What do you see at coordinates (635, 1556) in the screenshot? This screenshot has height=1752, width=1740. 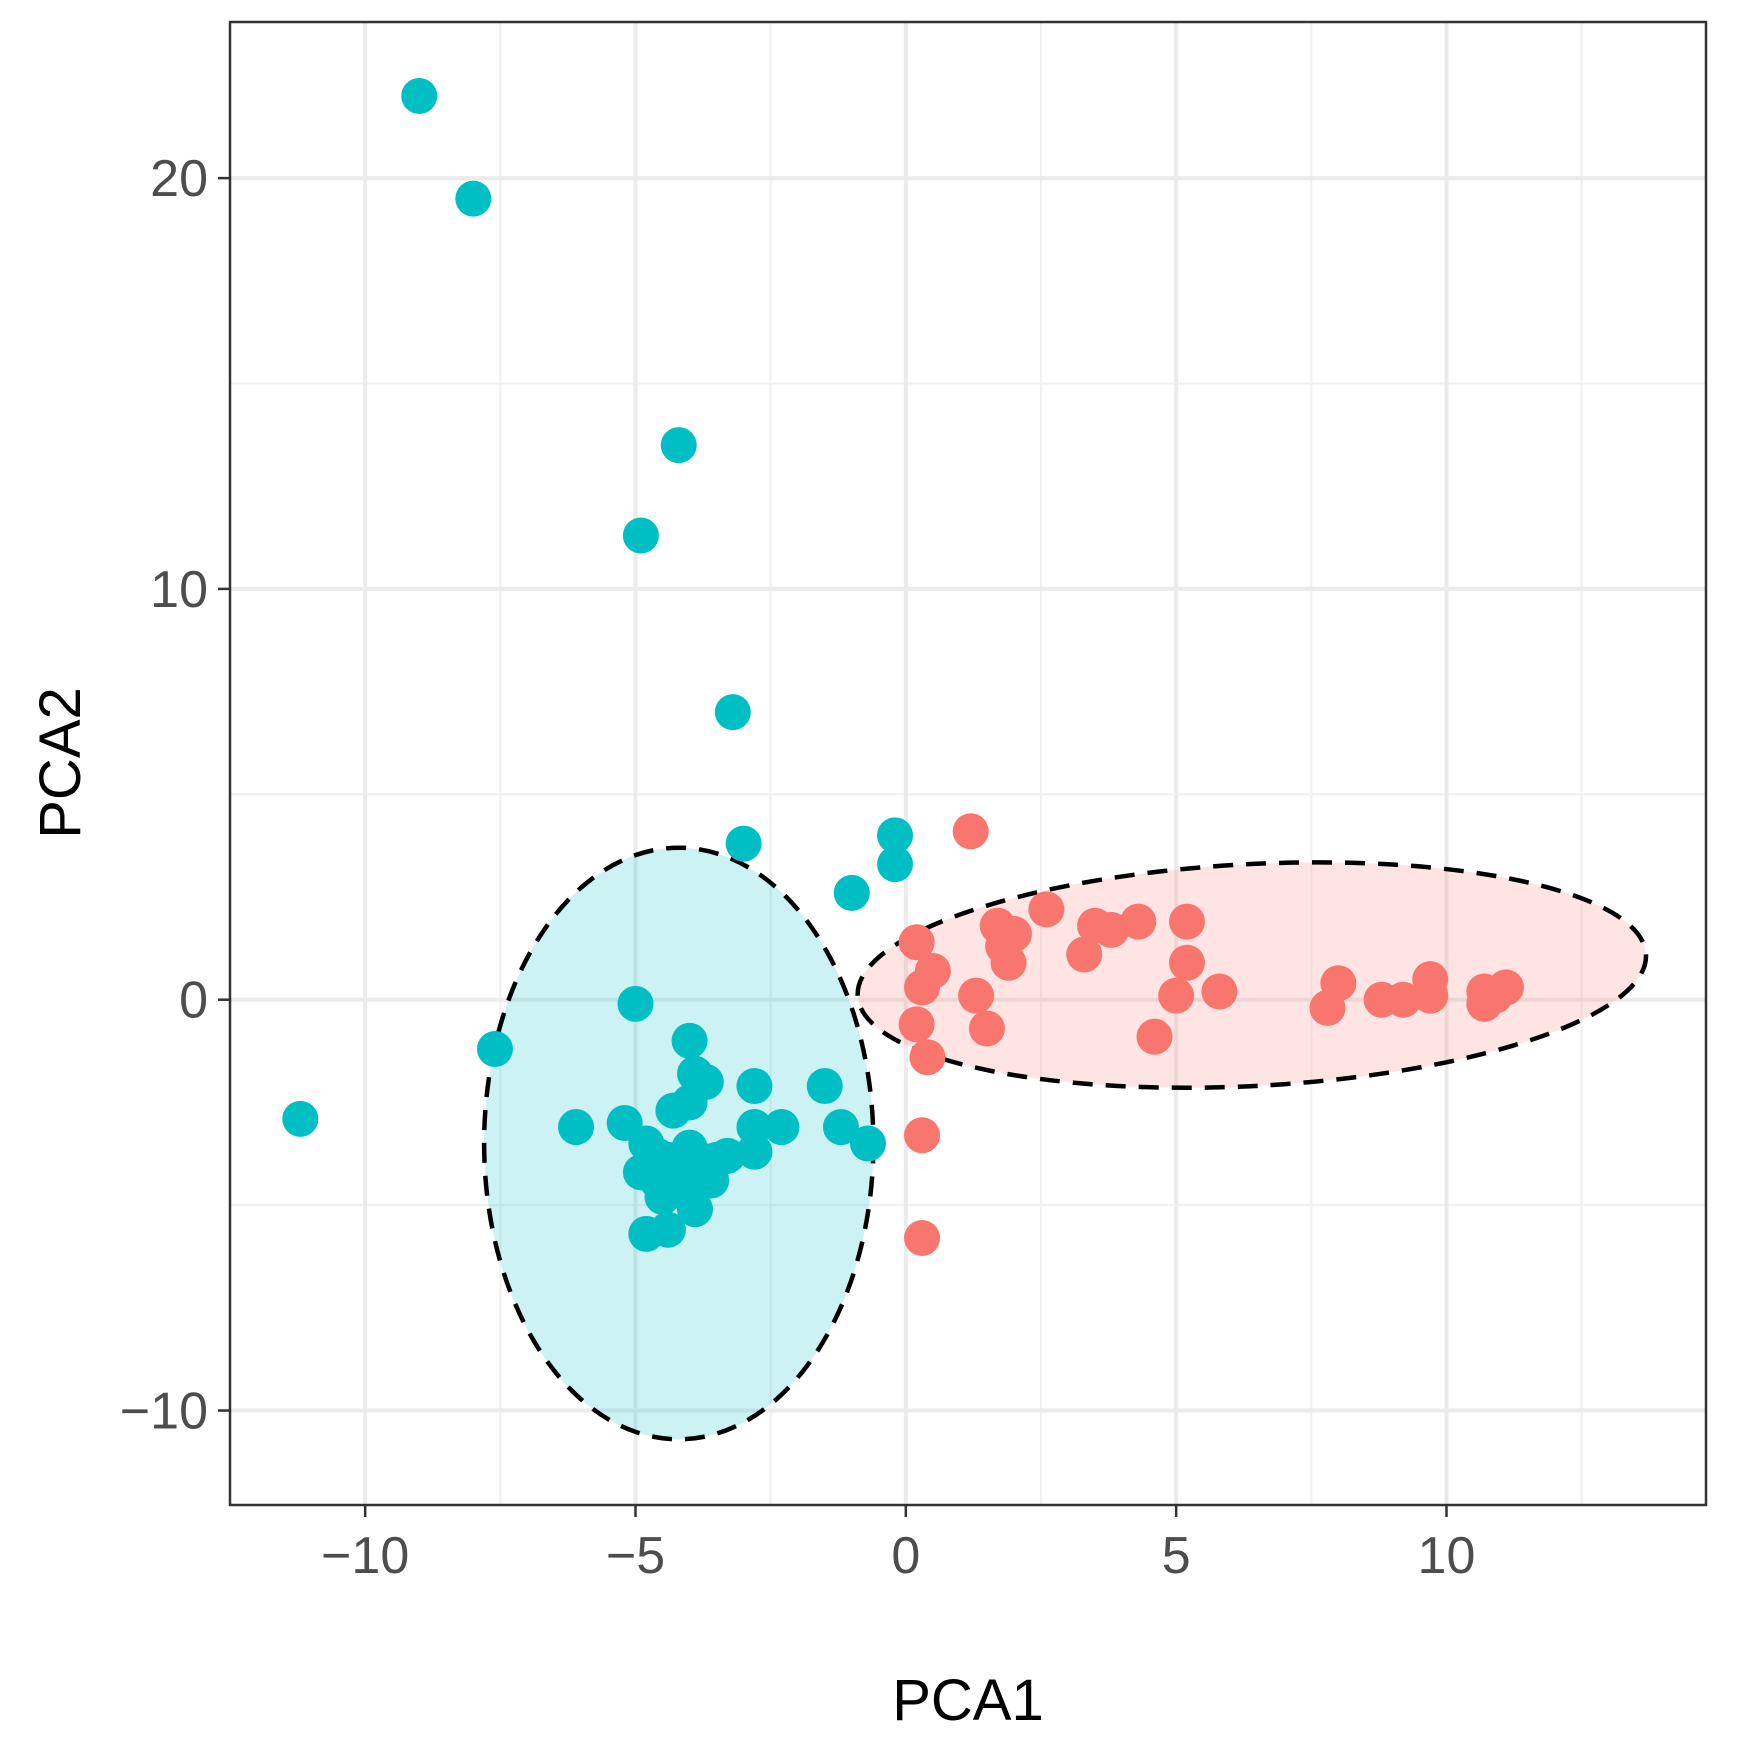 I see `x-tick-label-1: −5` at bounding box center [635, 1556].